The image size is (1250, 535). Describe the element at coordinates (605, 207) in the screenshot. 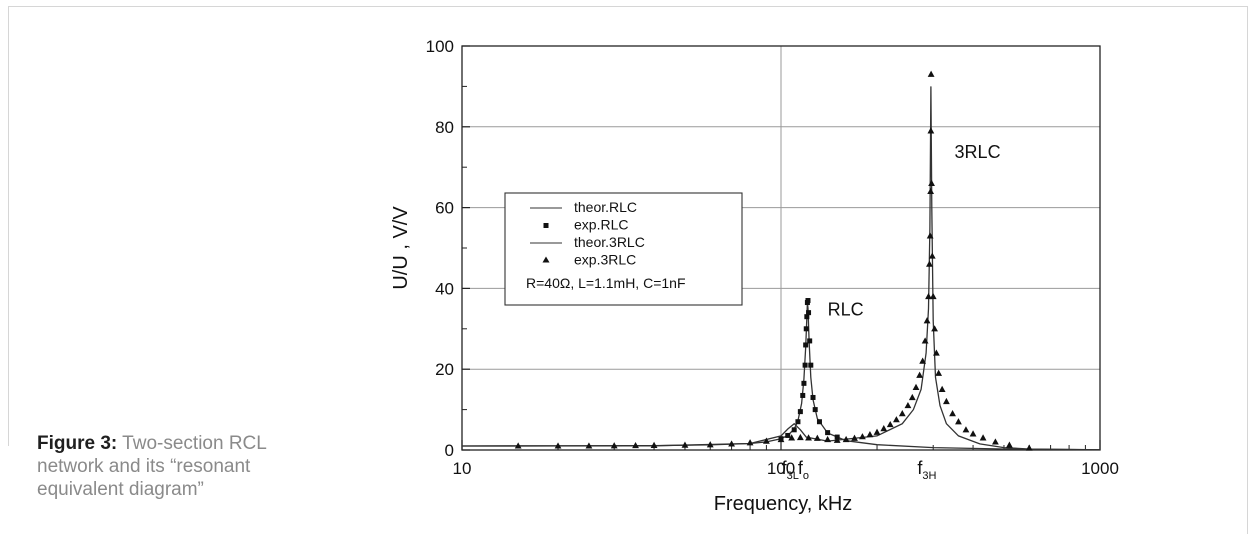

I see `legend-label: theor.RLC` at that location.